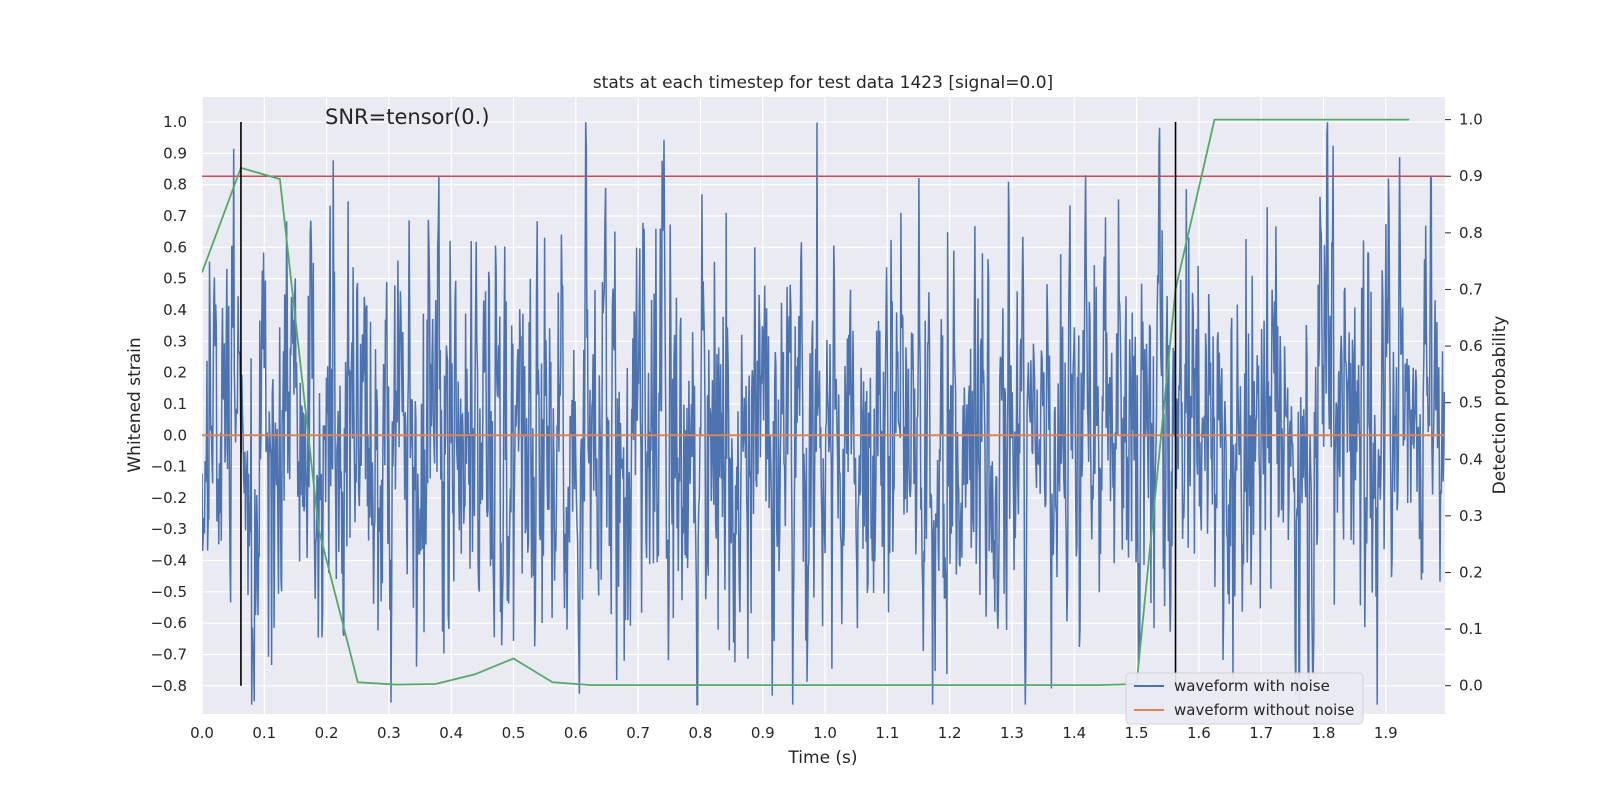 This screenshot has width=1600, height=800. I want to click on x-tick-label-0: 0.0, so click(202, 733).